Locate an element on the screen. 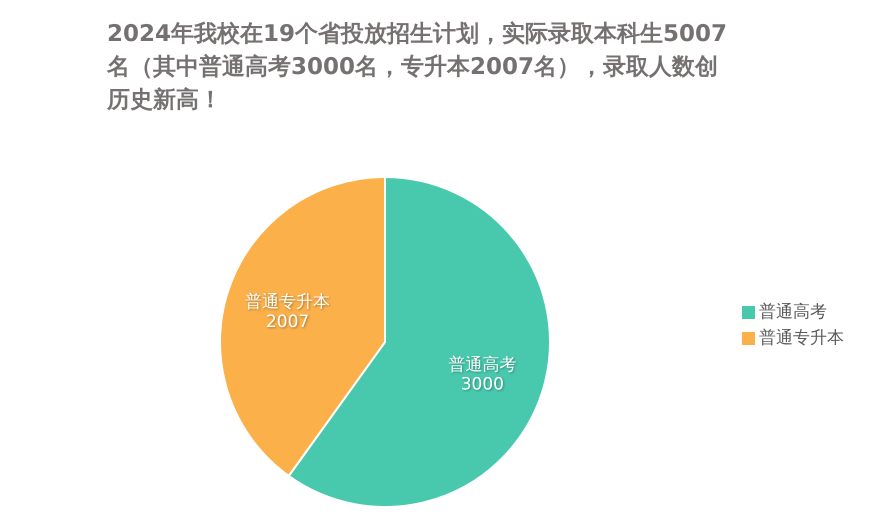 The height and width of the screenshot is (520, 892). slice-label: 普通专升本 is located at coordinates (287, 302).